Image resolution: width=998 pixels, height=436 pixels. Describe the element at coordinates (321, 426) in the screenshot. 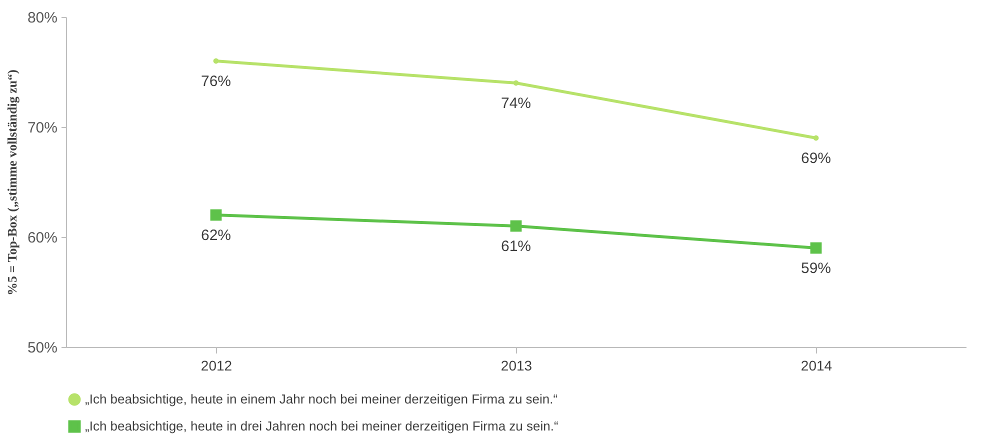

I see `legend-label: „Ich beabsichtige, heute in drei Jahren noch bei meiner derzeitigen Firma zu sein.“` at that location.